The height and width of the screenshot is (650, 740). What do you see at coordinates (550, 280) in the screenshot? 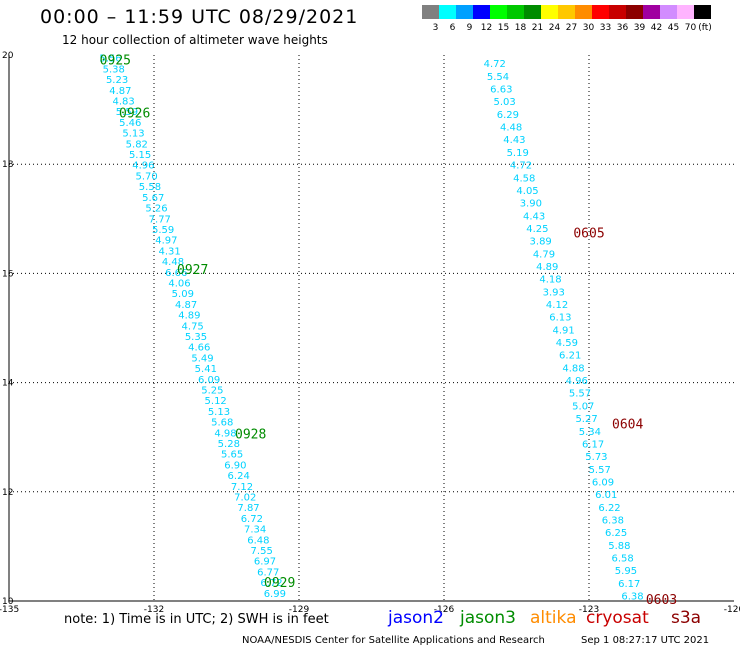
I see `wave-height-value: 4.18` at bounding box center [550, 280].